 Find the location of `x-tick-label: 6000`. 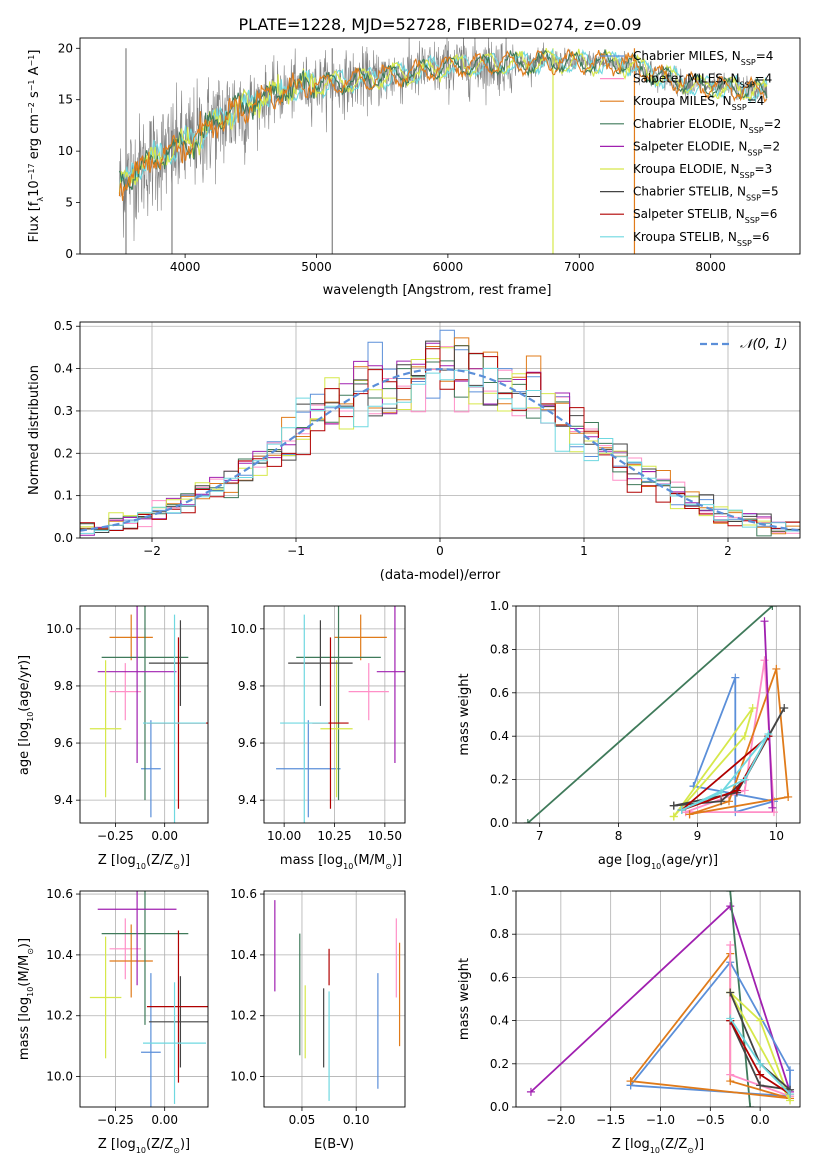

x-tick-label: 6000 is located at coordinates (448, 267).